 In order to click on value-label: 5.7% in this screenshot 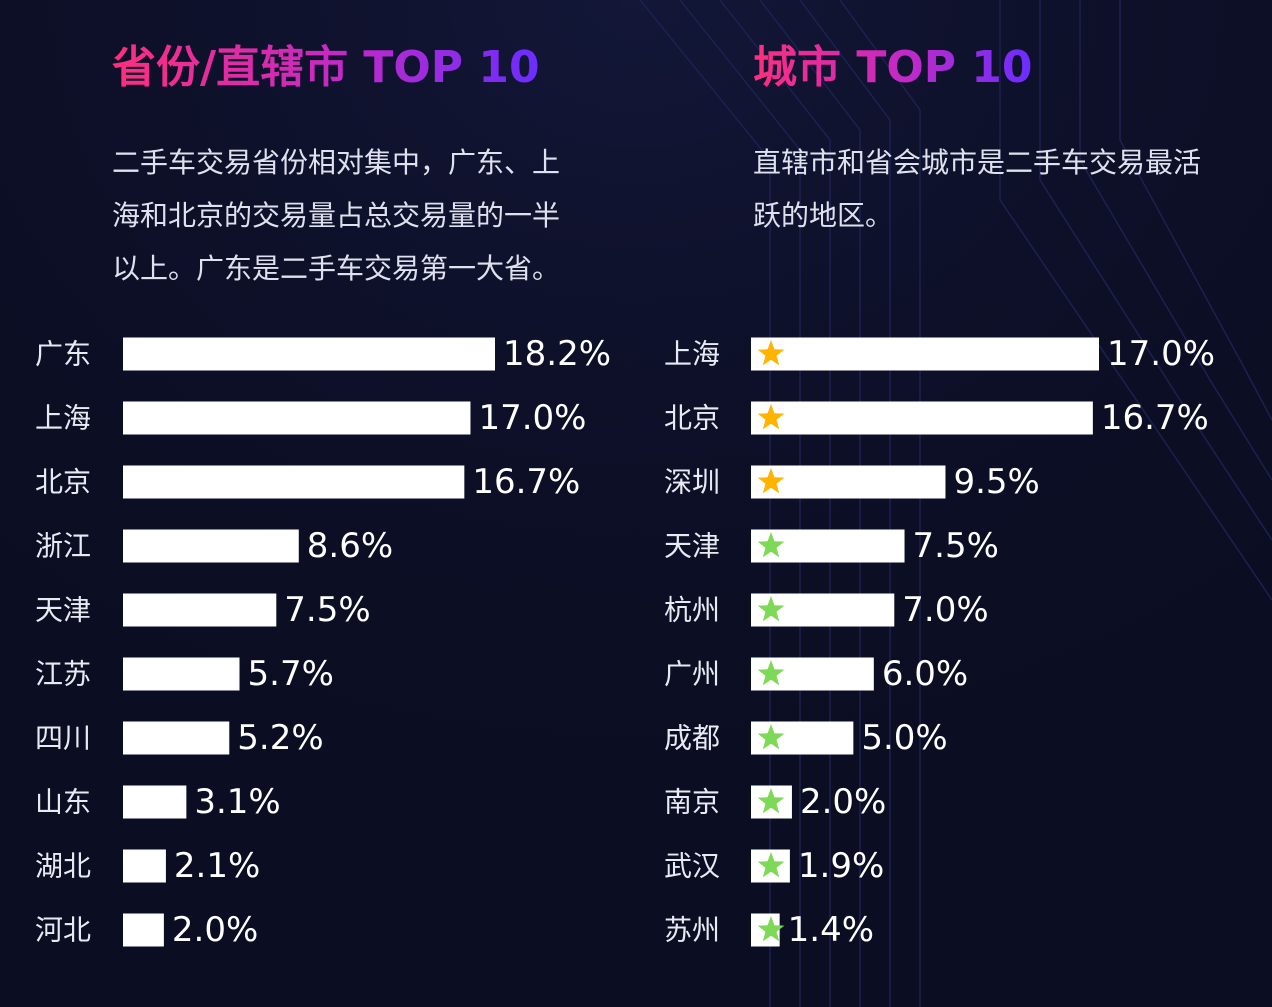, I will do `click(291, 674)`.